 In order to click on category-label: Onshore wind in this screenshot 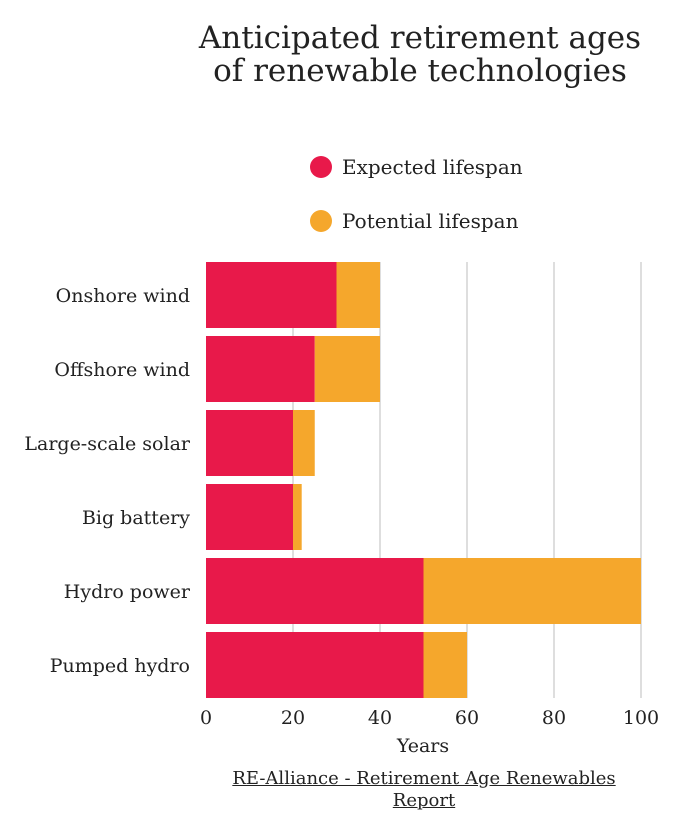, I will do `click(123, 296)`.